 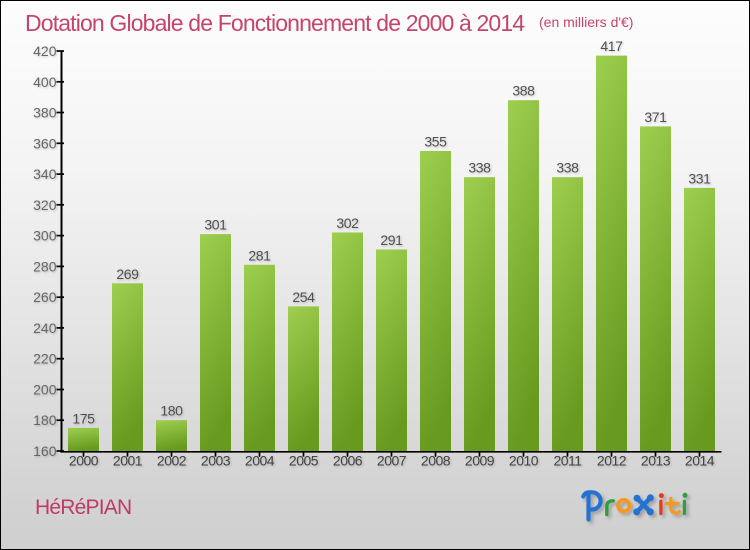 I want to click on svg-text: 2008, so click(x=436, y=461).